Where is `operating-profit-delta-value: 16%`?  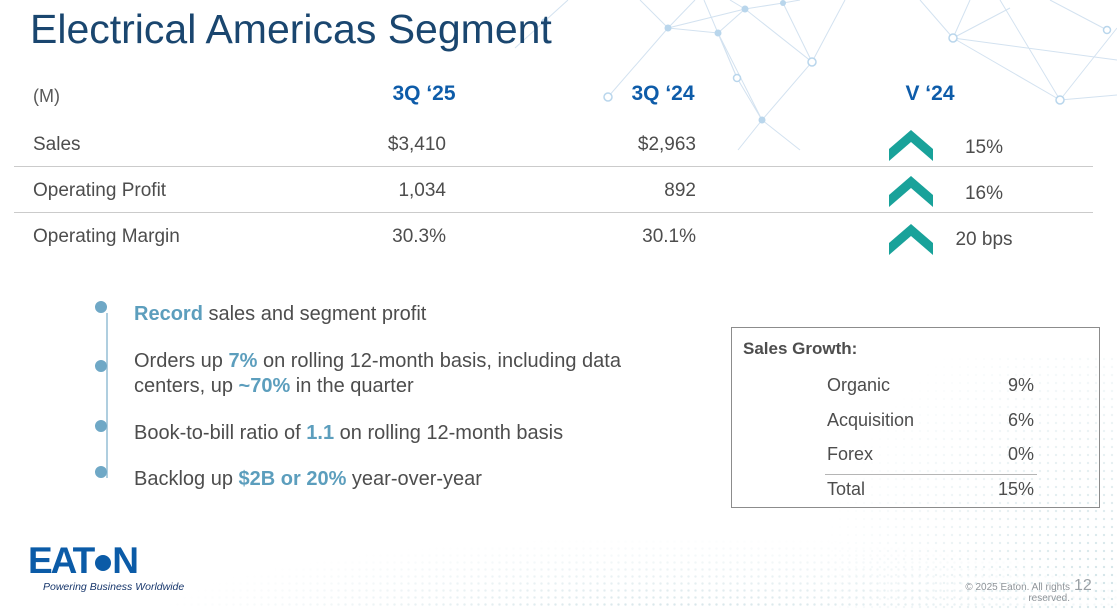
operating-profit-delta-value: 16% is located at coordinates (984, 193).